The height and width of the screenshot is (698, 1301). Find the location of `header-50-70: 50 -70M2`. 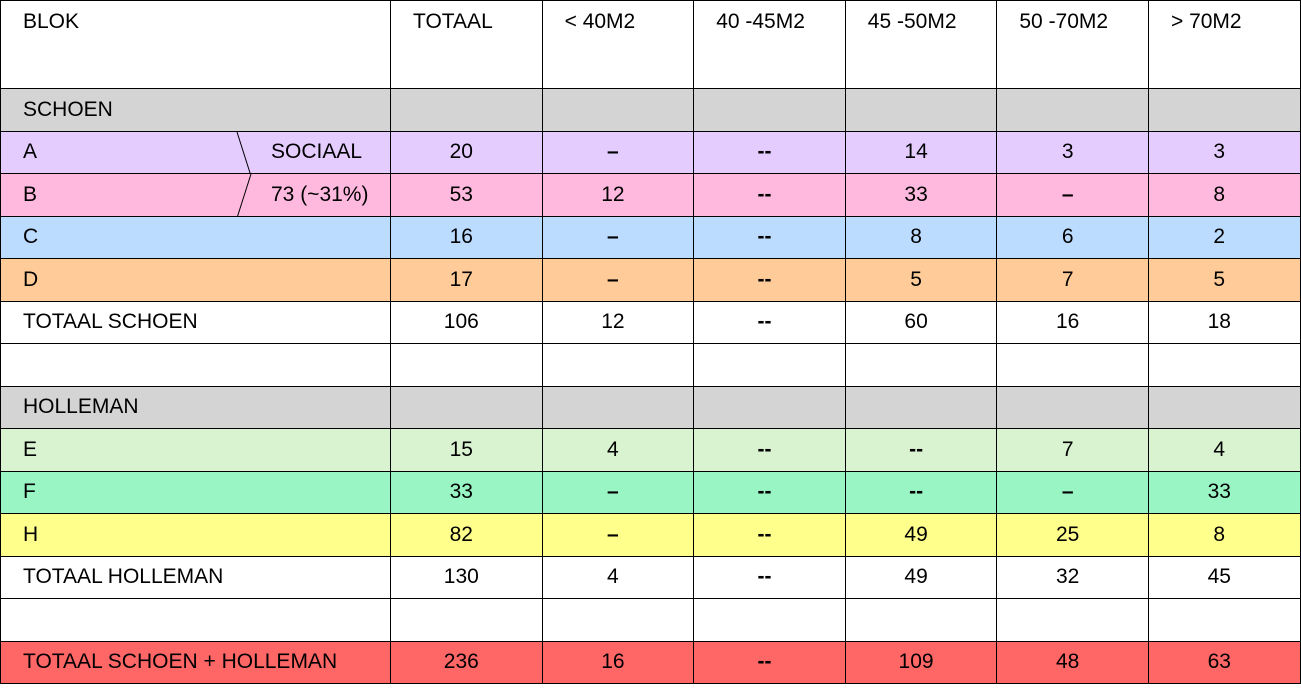

header-50-70: 50 -70M2 is located at coordinates (1072, 44).